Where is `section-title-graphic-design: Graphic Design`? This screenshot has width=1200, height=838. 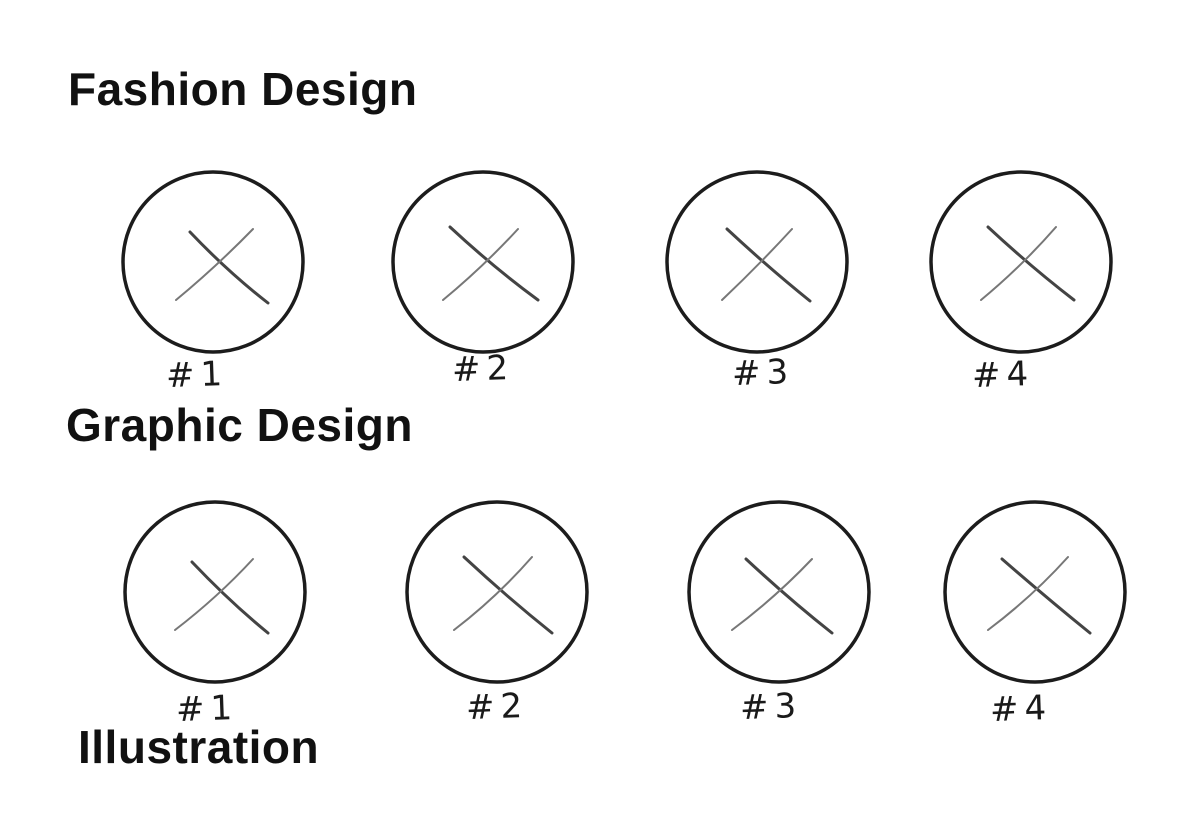 section-title-graphic-design: Graphic Design is located at coordinates (239, 425).